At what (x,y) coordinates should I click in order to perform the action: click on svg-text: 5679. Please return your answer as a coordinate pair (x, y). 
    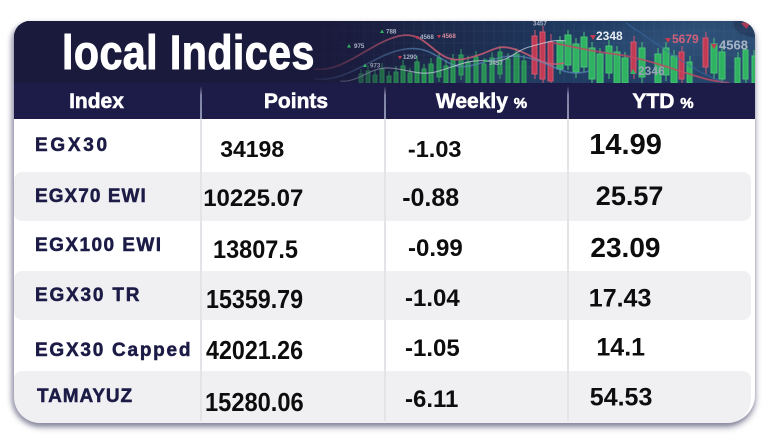
    Looking at the image, I should click on (685, 39).